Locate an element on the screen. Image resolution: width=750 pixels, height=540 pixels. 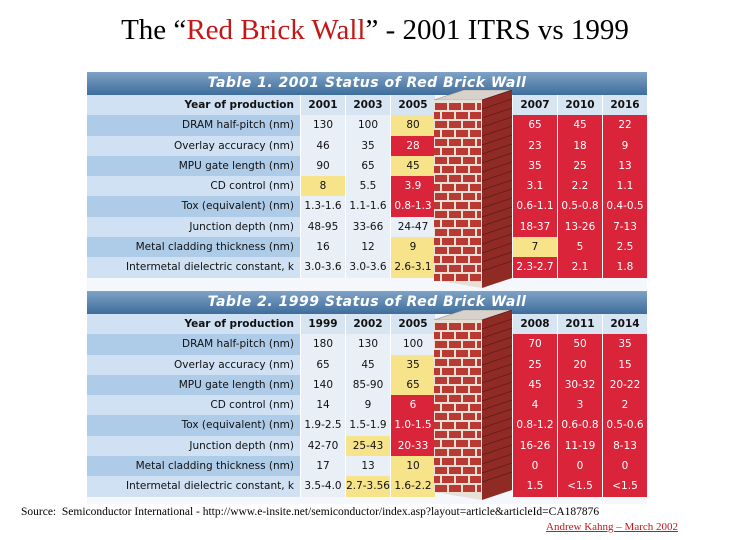
value-cell: 12 is located at coordinates (367, 247).